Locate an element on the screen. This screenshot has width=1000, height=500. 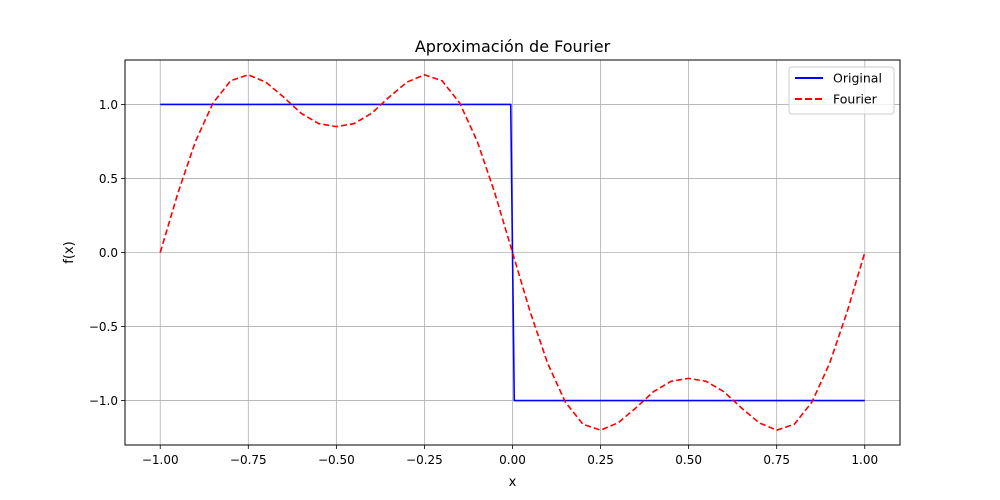
y-ticks: −1.0 −0.5 0.0 0.5 1.0 is located at coordinates (107, 253).